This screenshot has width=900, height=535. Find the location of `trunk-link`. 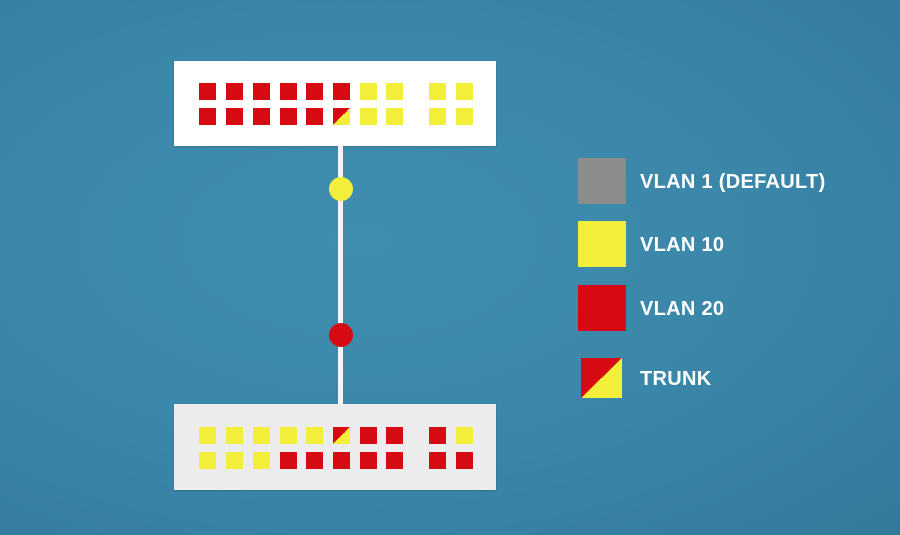

trunk-link is located at coordinates (340, 275).